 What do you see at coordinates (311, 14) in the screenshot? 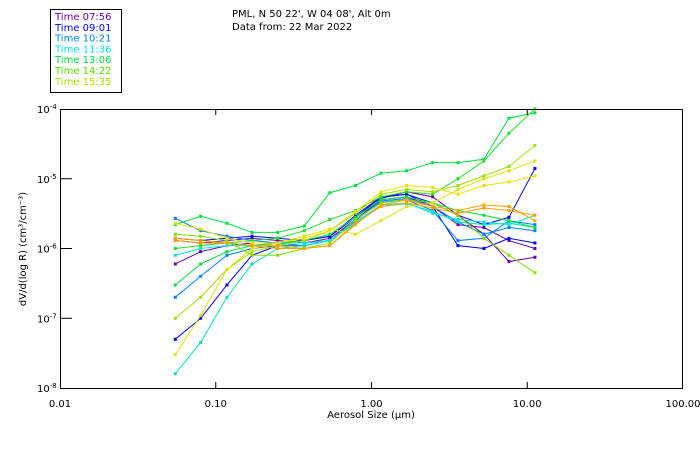
I see `header-location: PML, N 50 22', W 04 08', Alt 0m` at bounding box center [311, 14].